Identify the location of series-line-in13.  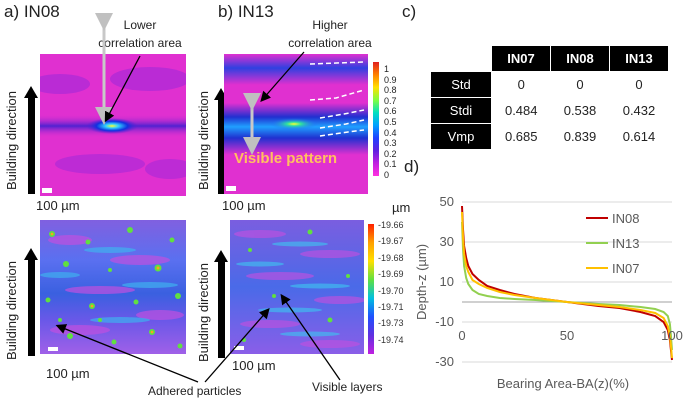
(567, 286).